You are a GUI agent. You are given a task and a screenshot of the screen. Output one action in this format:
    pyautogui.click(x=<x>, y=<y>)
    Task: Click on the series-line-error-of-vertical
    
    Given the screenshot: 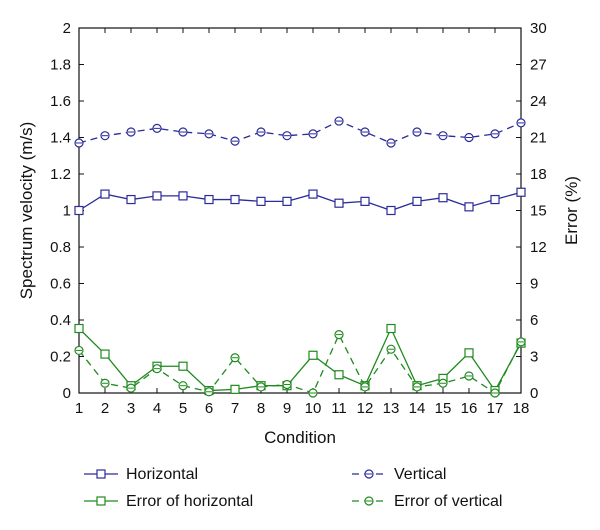 What is the action you would take?
    pyautogui.click(x=300, y=363)
    